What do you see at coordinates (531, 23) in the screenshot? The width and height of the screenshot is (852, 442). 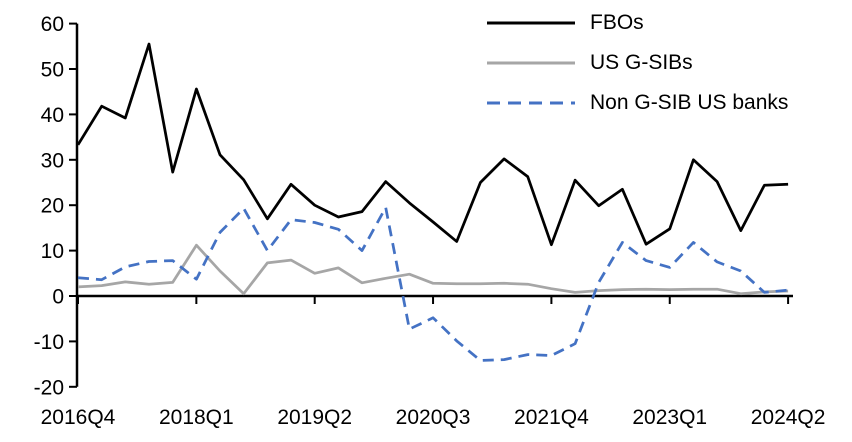 I see `legend-line-fbos-icon` at bounding box center [531, 23].